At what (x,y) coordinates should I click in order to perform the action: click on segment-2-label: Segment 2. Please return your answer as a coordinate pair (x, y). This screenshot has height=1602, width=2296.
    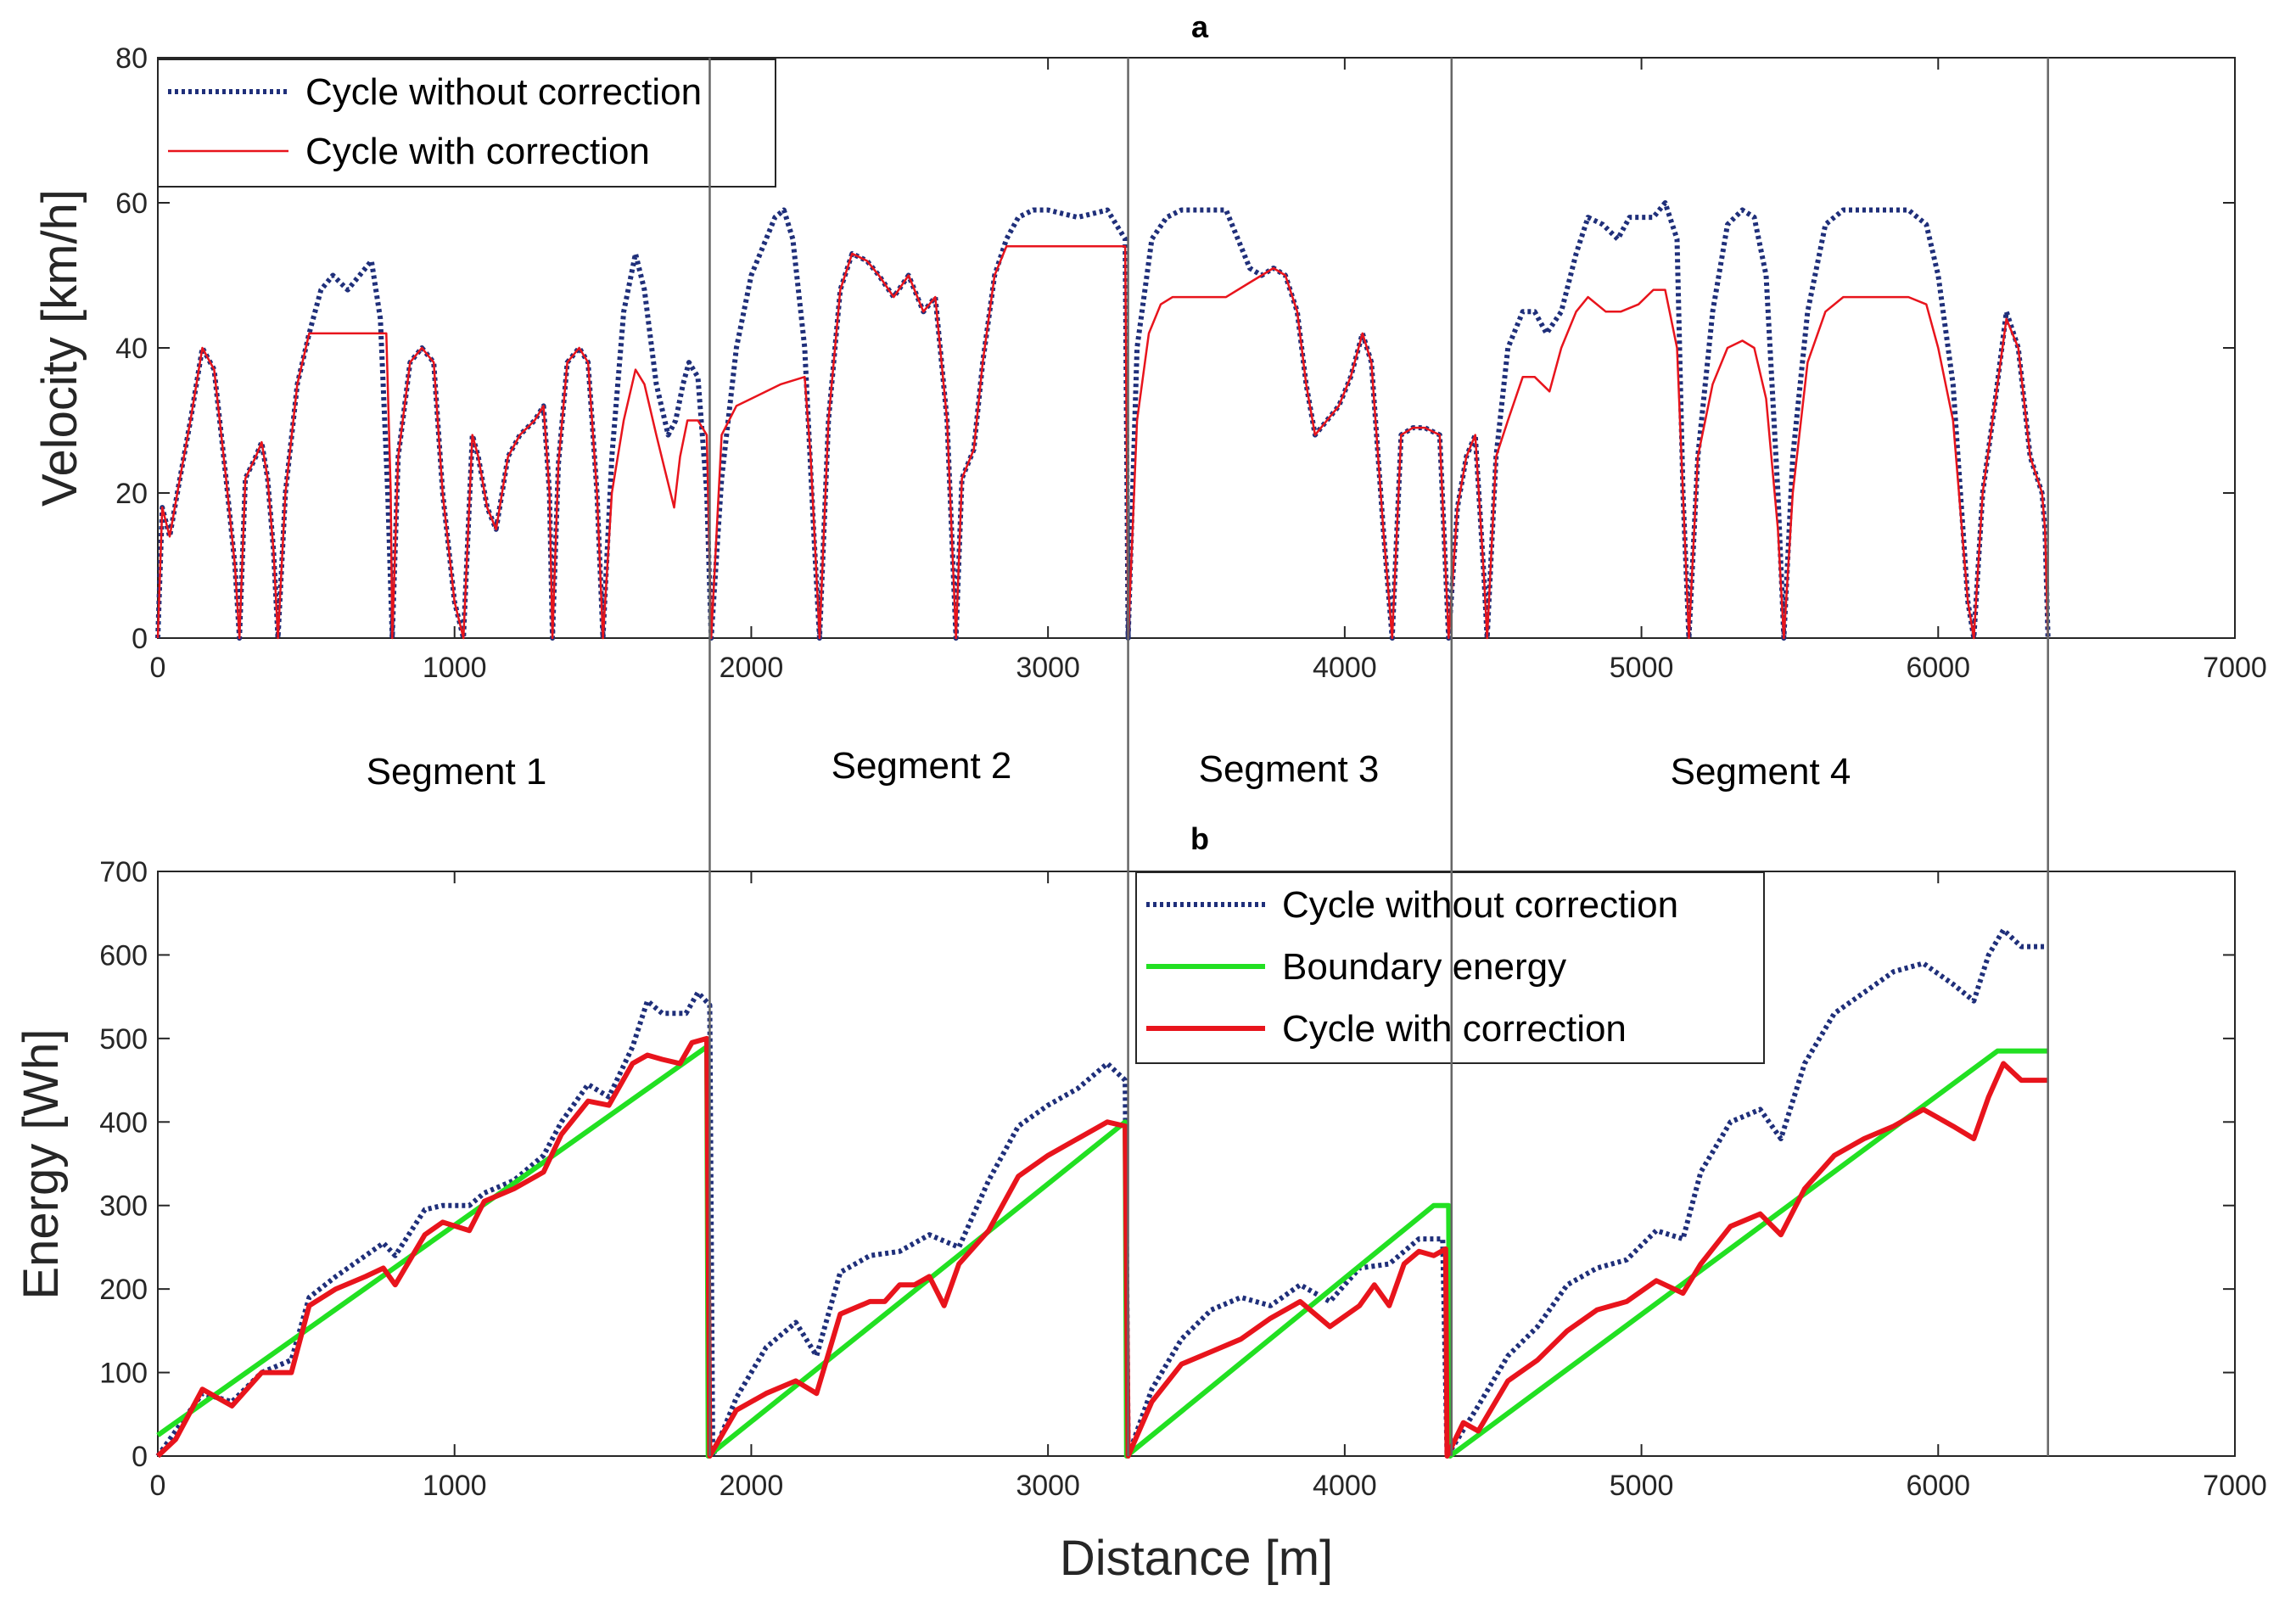
    Looking at the image, I should click on (922, 766).